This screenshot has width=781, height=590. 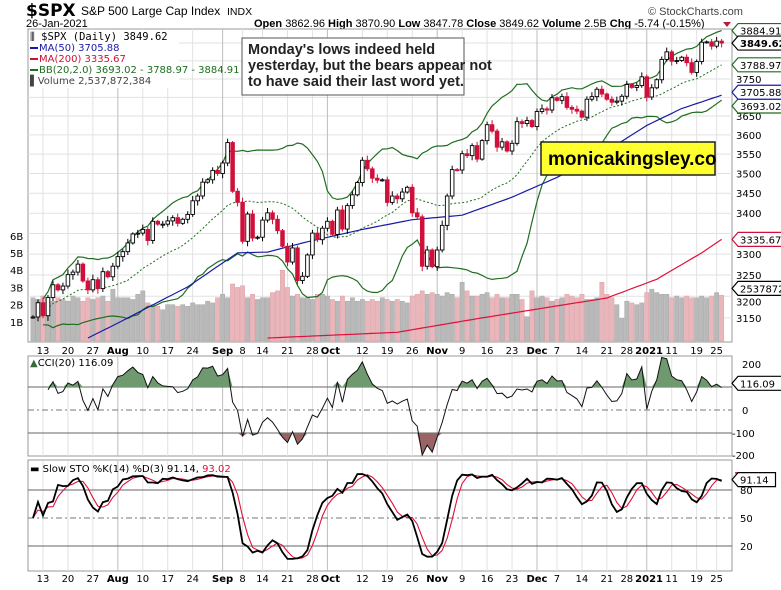 I want to click on legend-bb: BB(20,2.0) 3693.02 - 3788.97 - 3884.91, so click(x=139, y=70).